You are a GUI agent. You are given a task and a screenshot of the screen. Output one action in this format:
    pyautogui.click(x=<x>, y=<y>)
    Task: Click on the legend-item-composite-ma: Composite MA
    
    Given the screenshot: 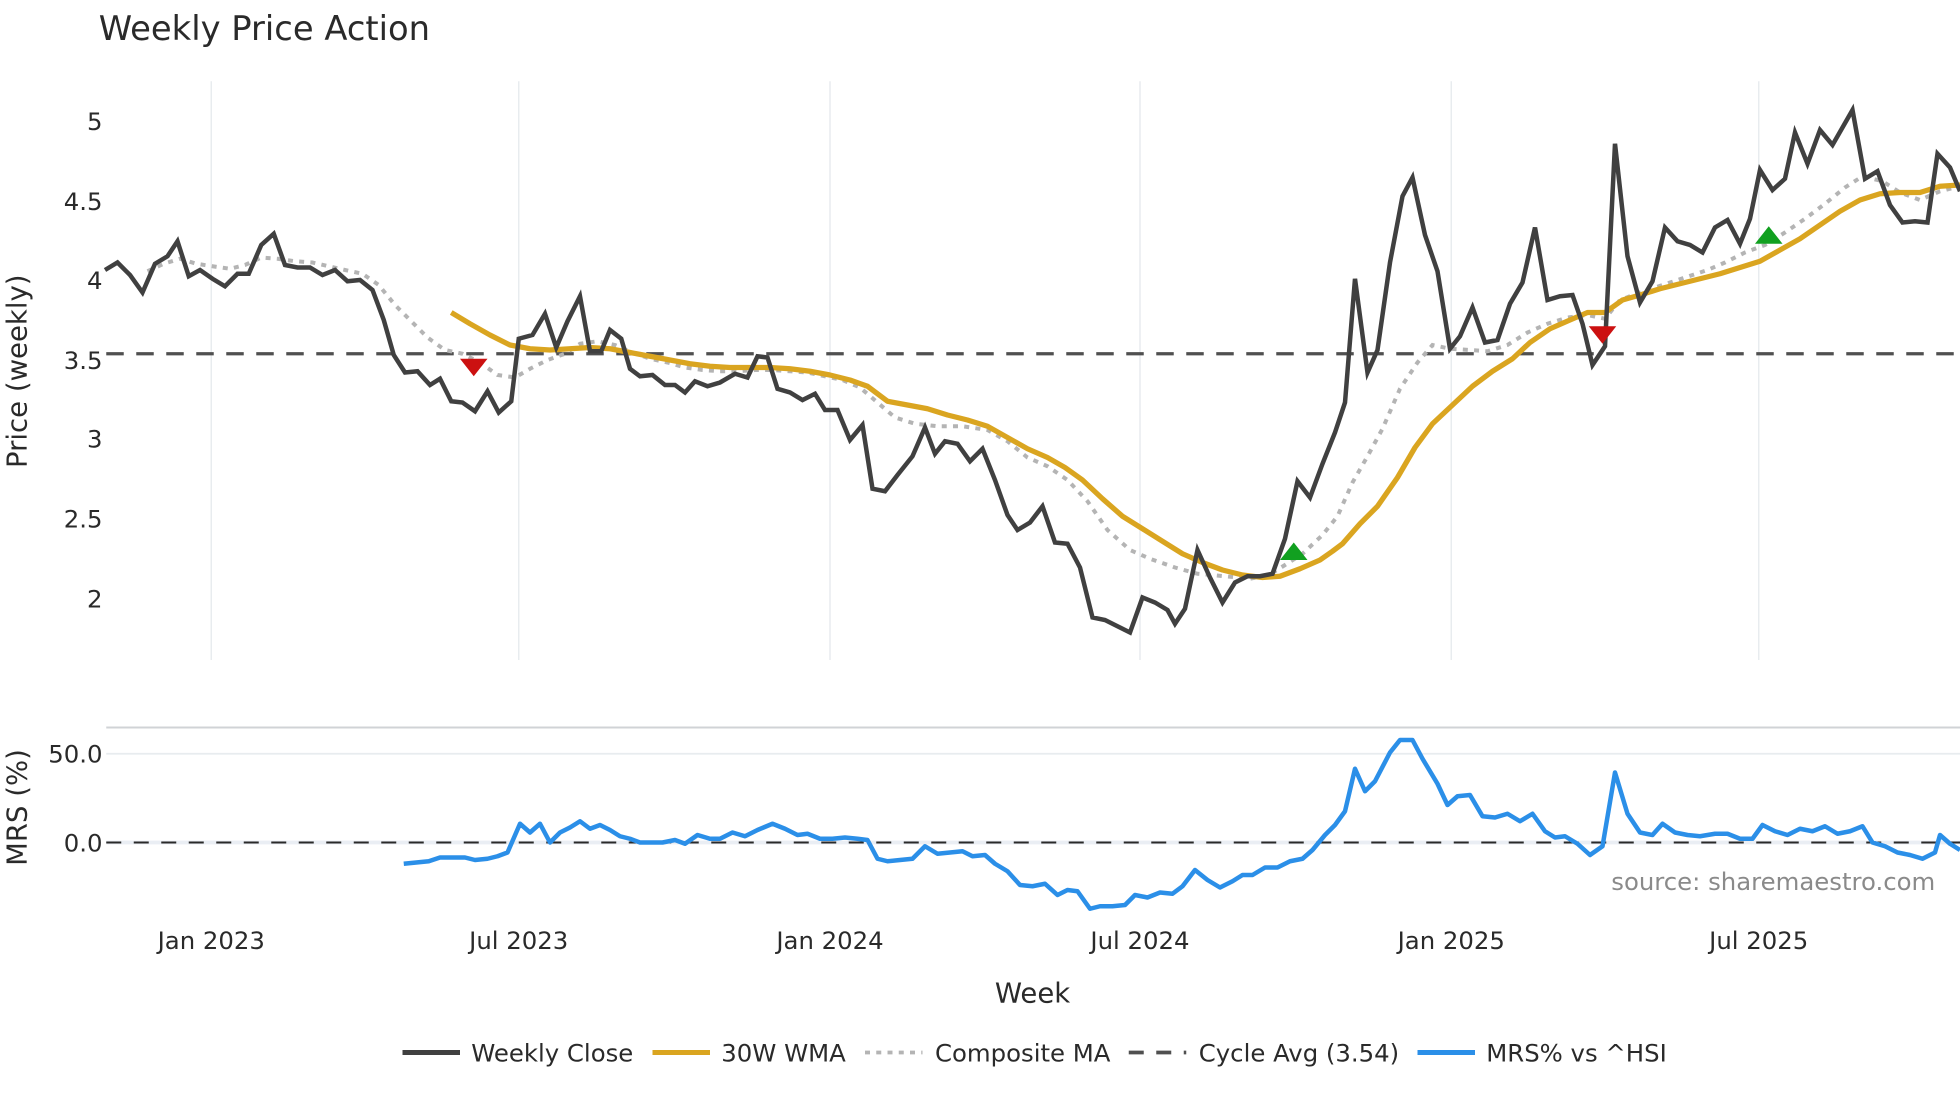 What is the action you would take?
    pyautogui.click(x=988, y=1052)
    